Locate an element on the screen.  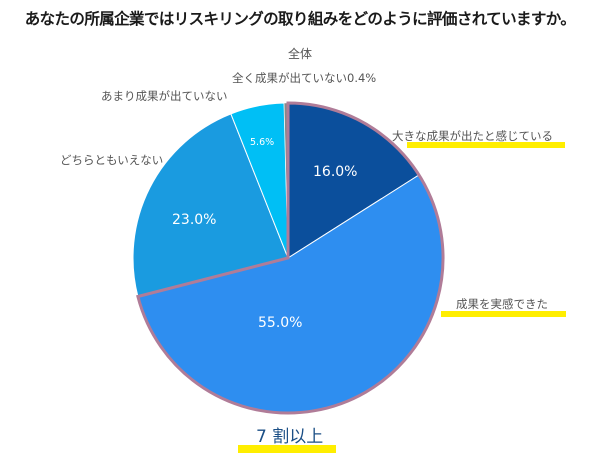
chart-subtitle: 全体 is located at coordinates (299, 54).